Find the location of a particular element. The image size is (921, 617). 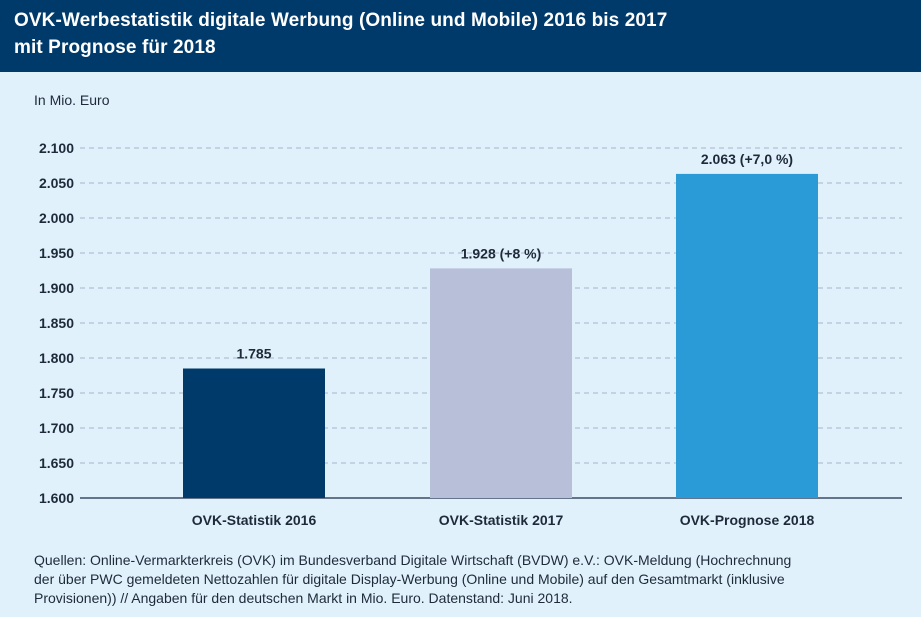

y-tick-label: 1.600 is located at coordinates (56, 498).